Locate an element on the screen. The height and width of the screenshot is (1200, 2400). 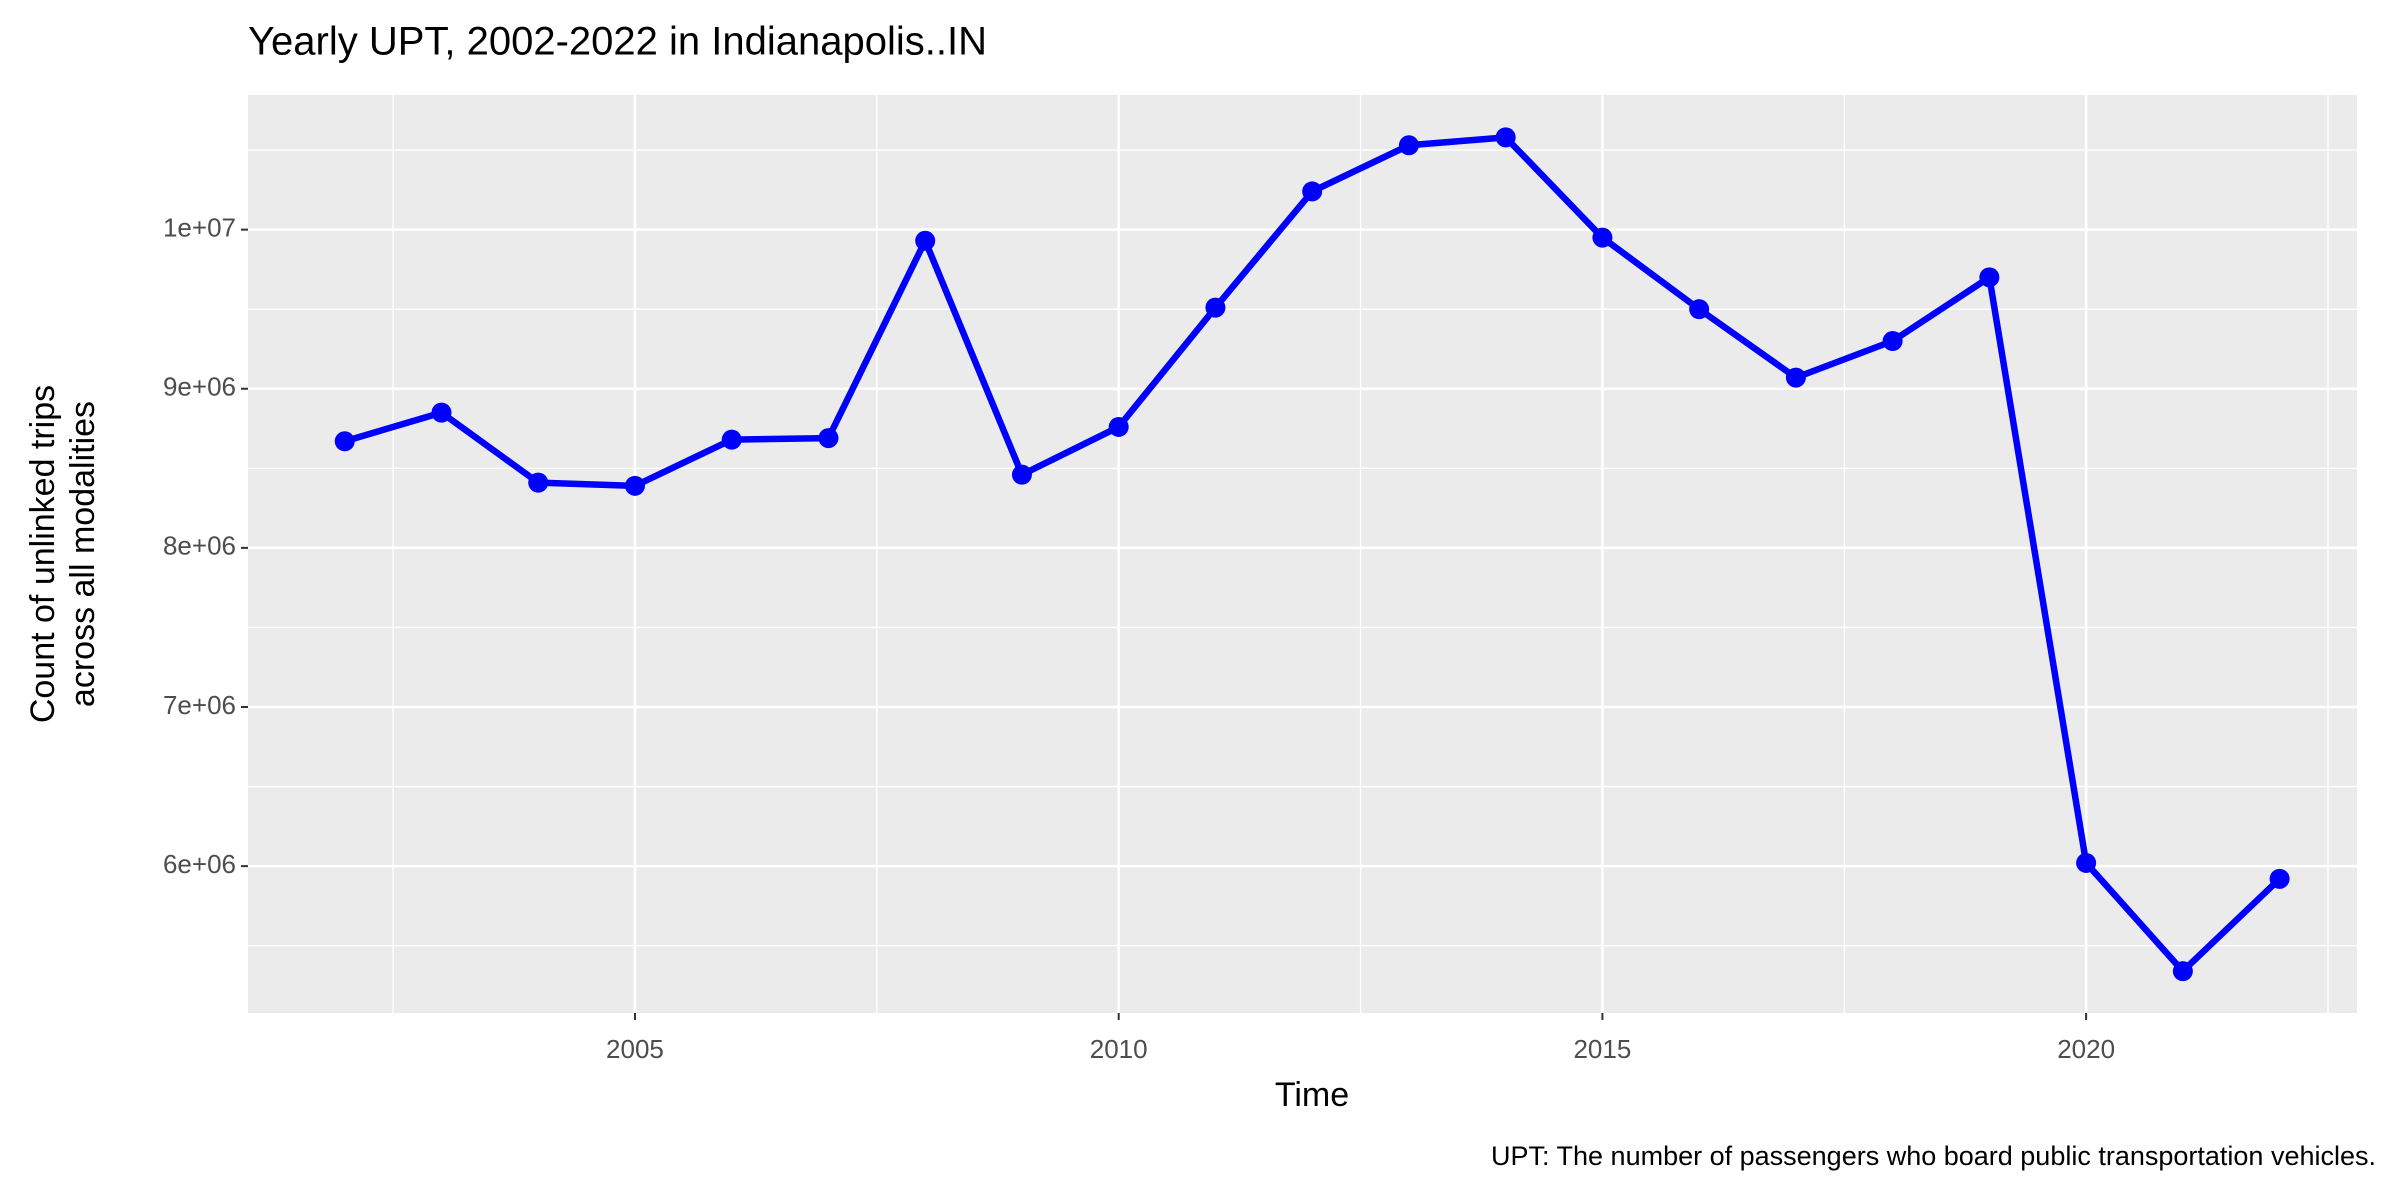
y-axis-title: across all modalities is located at coordinates (83, 554).